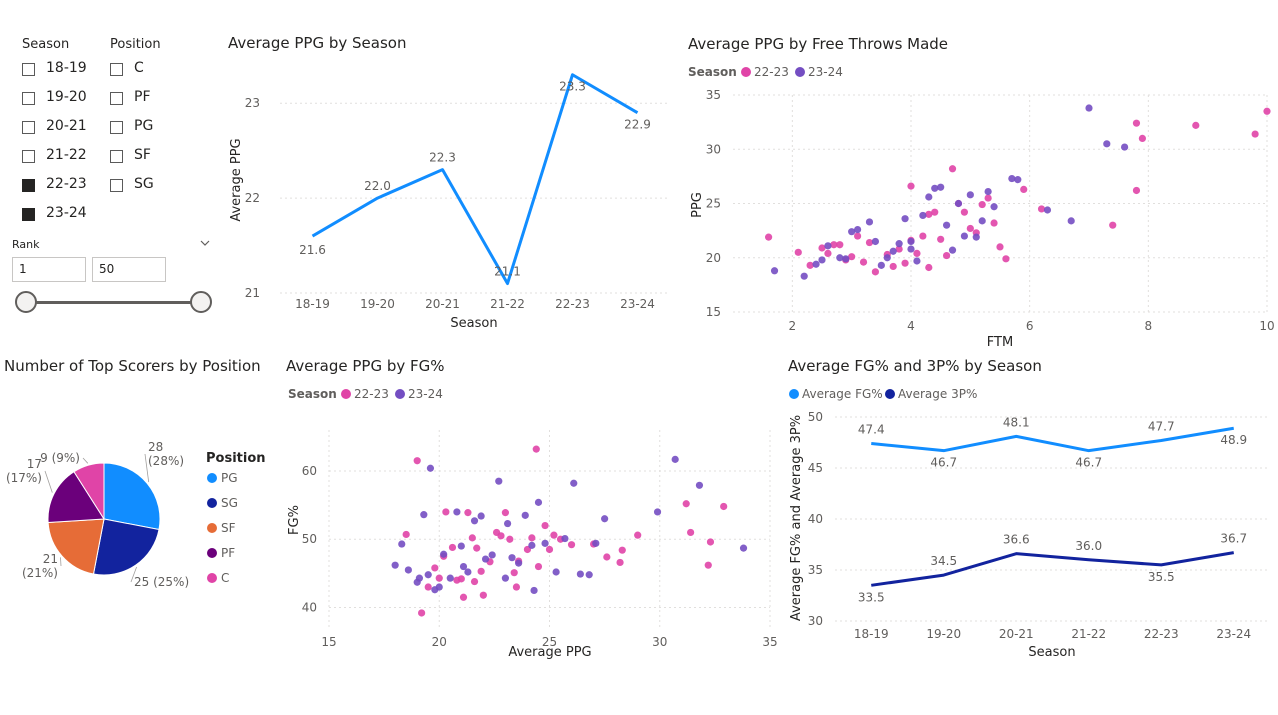 This screenshot has width=1278, height=715. Describe the element at coordinates (937, 394) in the screenshot. I see `legend-label: Average 3P%` at that location.